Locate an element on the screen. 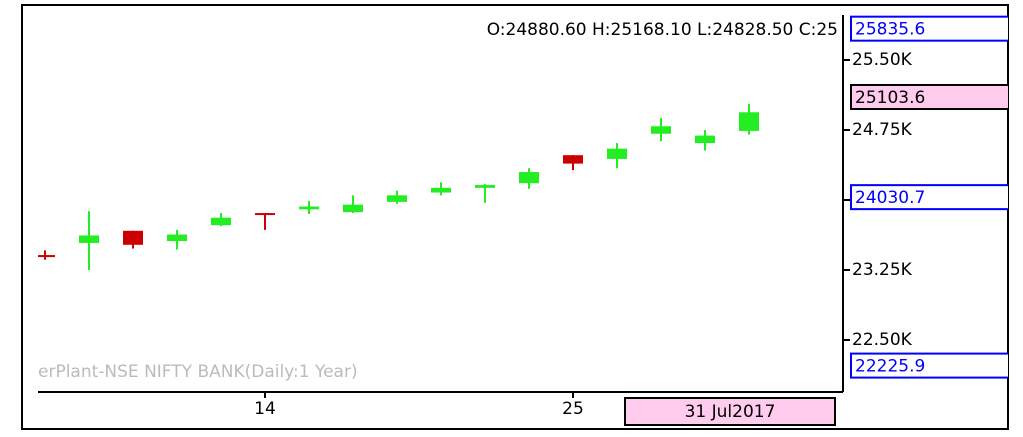  y-tick-label: 23.25K is located at coordinates (882, 270).